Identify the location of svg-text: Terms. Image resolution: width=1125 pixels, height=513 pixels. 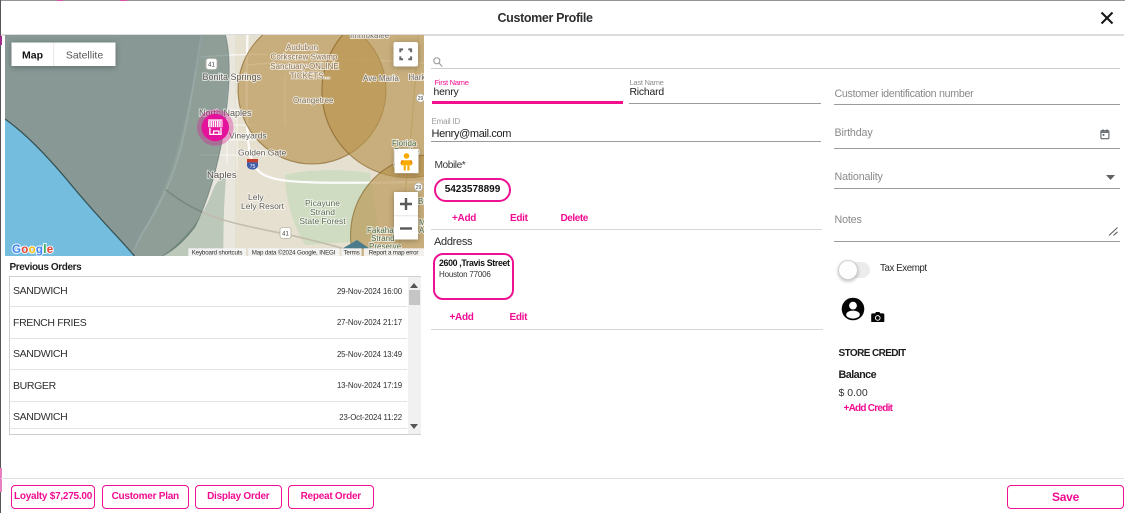
(351, 252).